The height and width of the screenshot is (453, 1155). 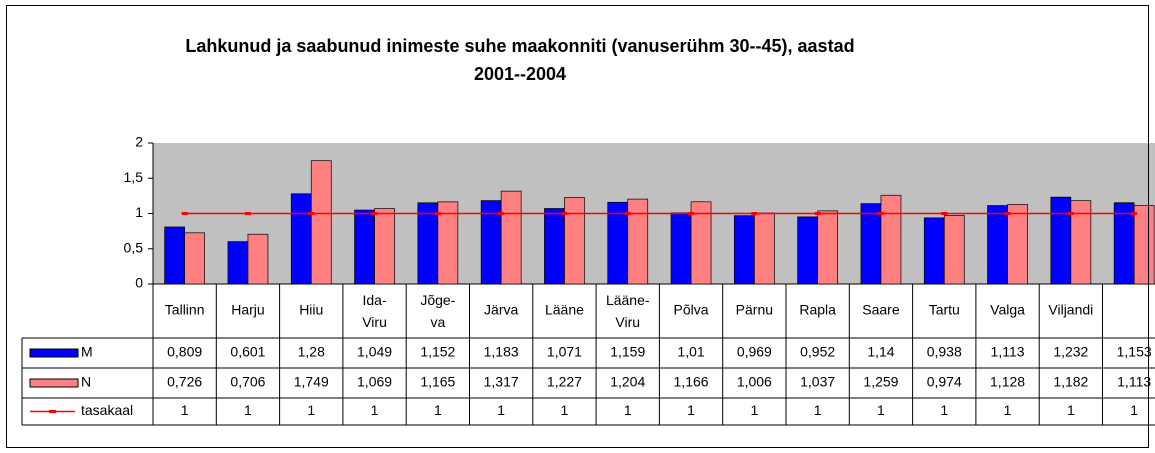 What do you see at coordinates (880, 382) in the screenshot?
I see `table-value: 1,259` at bounding box center [880, 382].